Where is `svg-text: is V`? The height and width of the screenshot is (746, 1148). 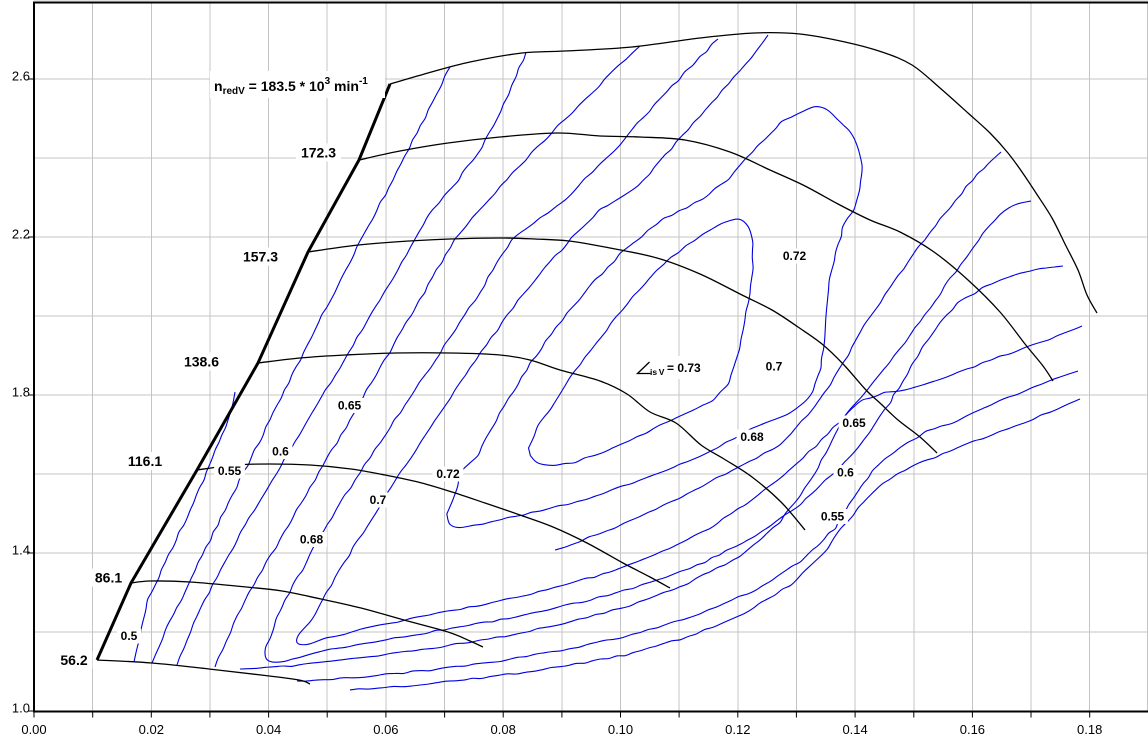
svg-text: is V is located at coordinates (657, 372).